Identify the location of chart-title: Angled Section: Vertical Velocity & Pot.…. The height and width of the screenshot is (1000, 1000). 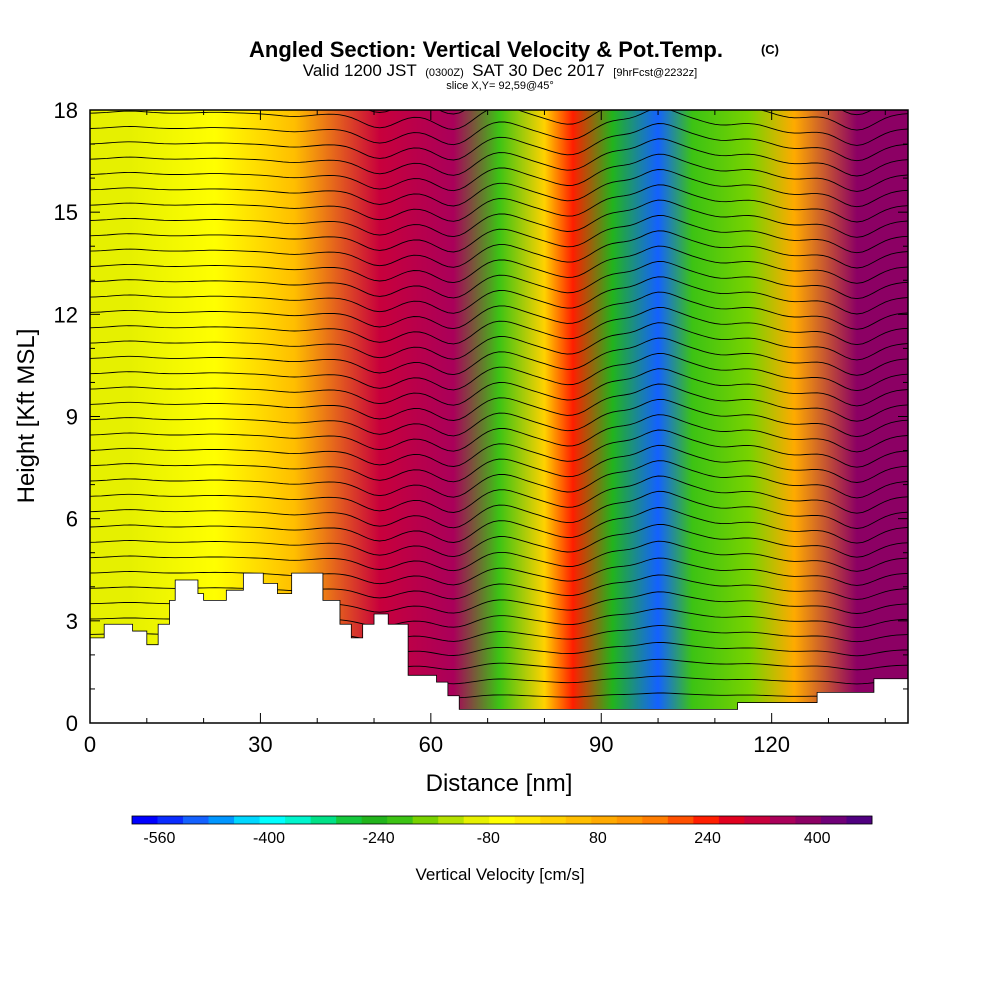
(486, 49).